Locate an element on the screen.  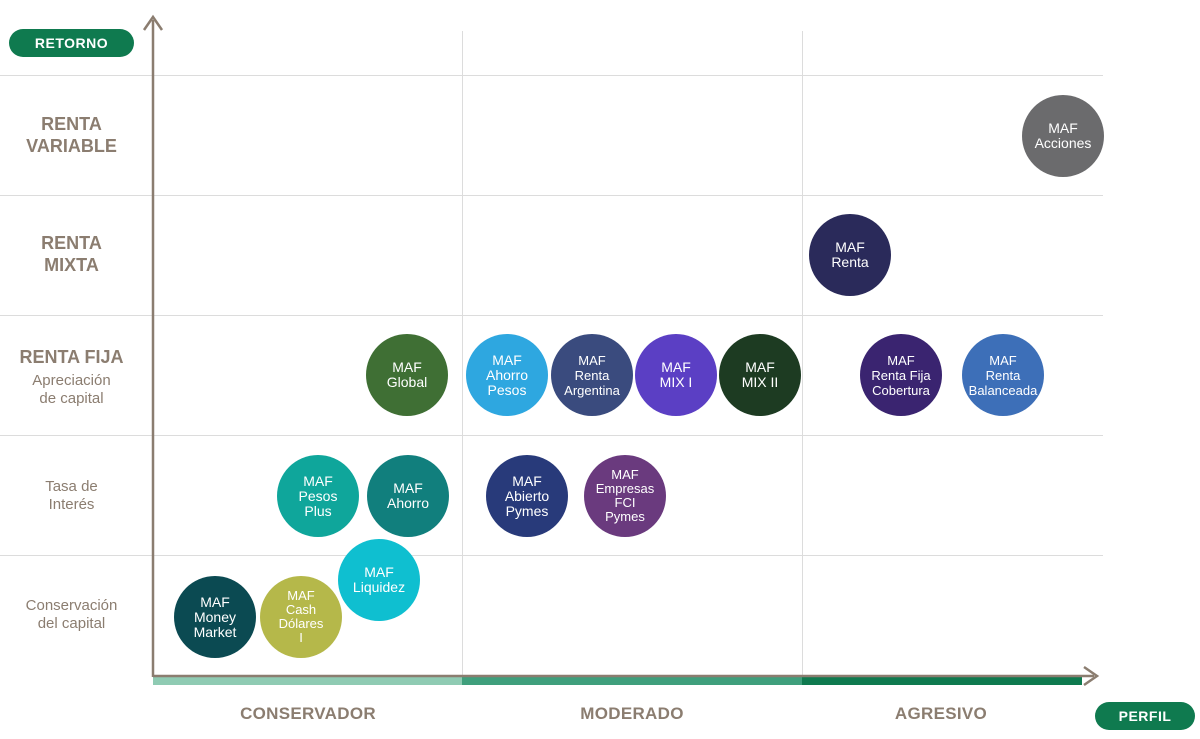
fund-maf-renta: MAF Renta is located at coordinates (850, 255).